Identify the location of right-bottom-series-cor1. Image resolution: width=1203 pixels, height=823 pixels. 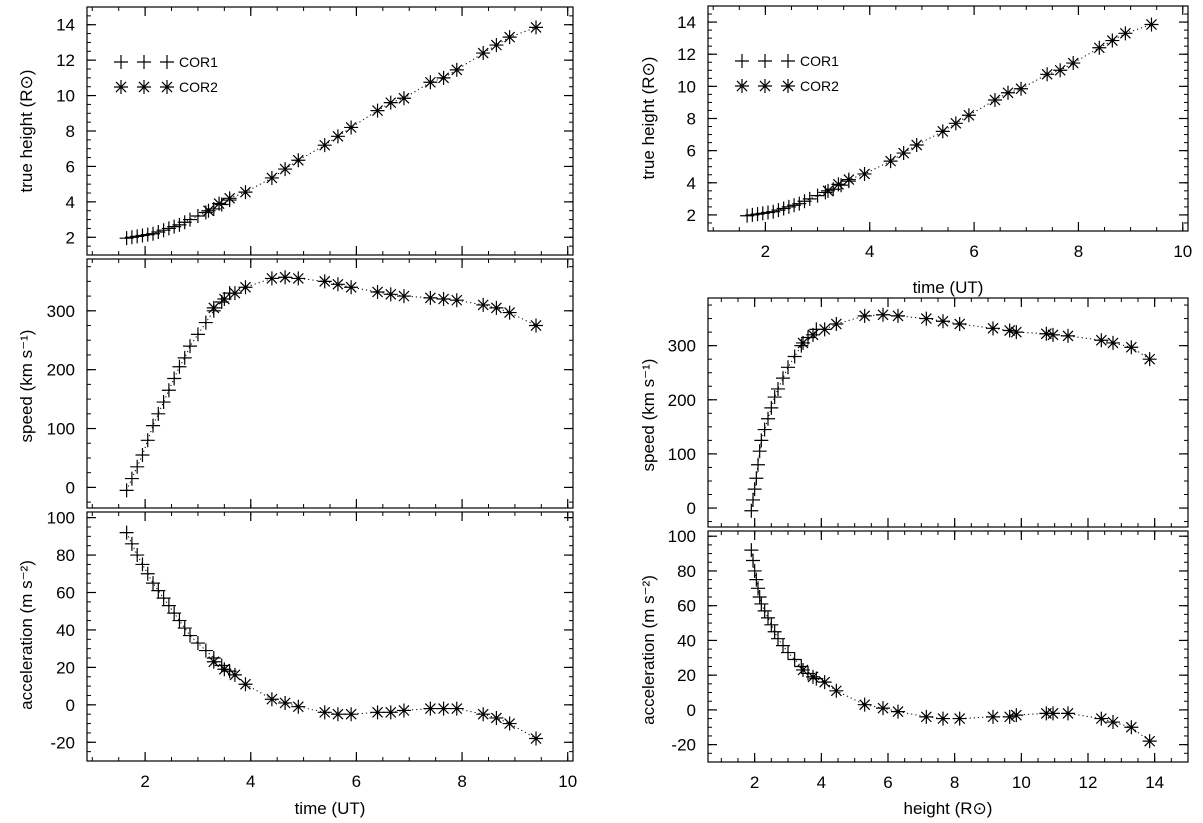
(784, 614).